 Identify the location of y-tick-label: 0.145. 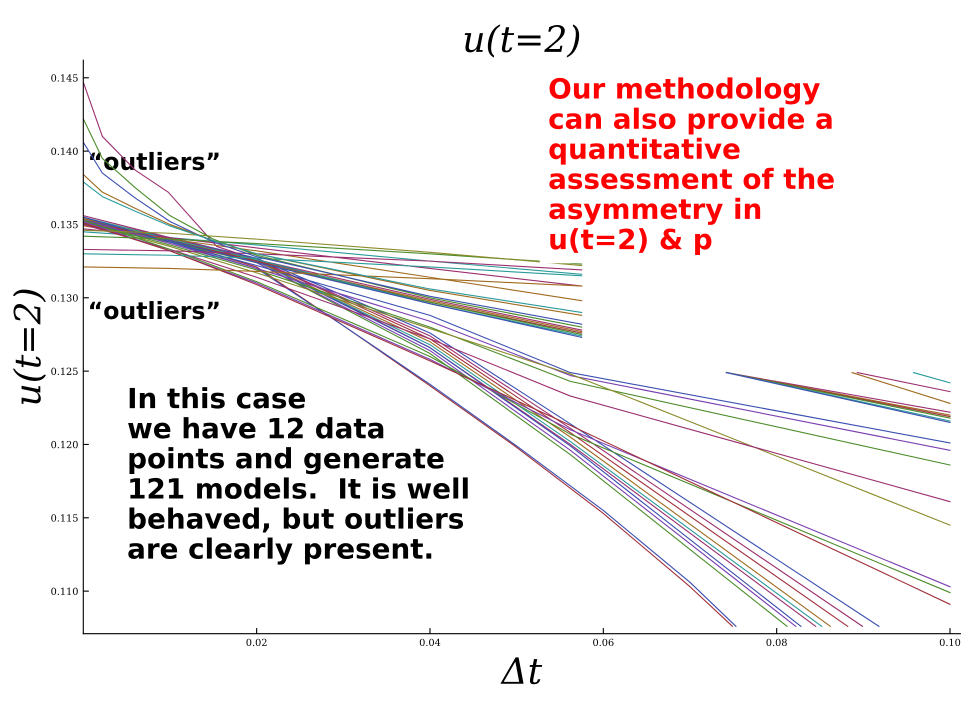
(64, 78).